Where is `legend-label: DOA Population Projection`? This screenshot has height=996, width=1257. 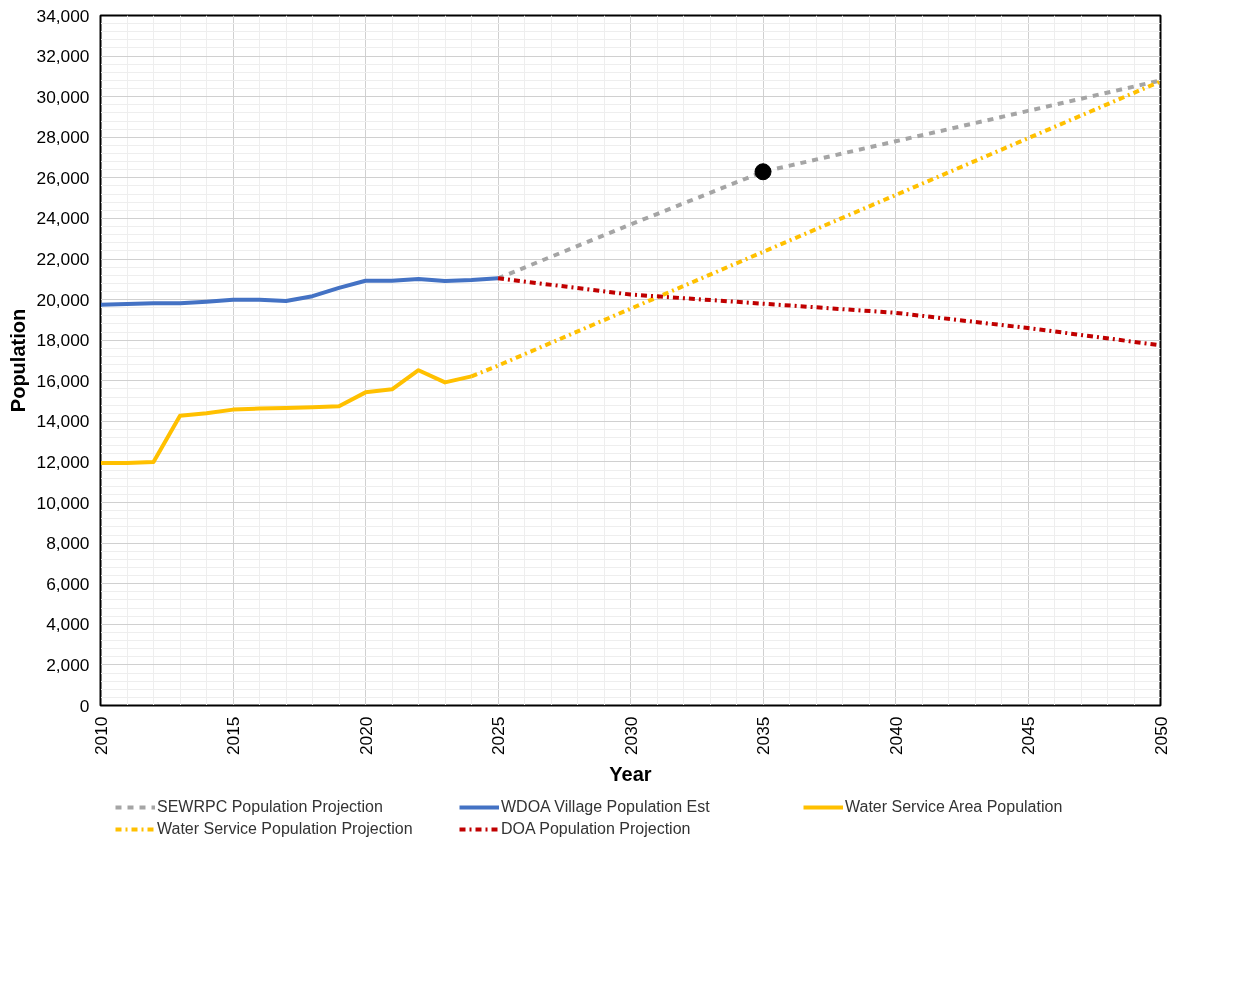 legend-label: DOA Population Projection is located at coordinates (596, 829).